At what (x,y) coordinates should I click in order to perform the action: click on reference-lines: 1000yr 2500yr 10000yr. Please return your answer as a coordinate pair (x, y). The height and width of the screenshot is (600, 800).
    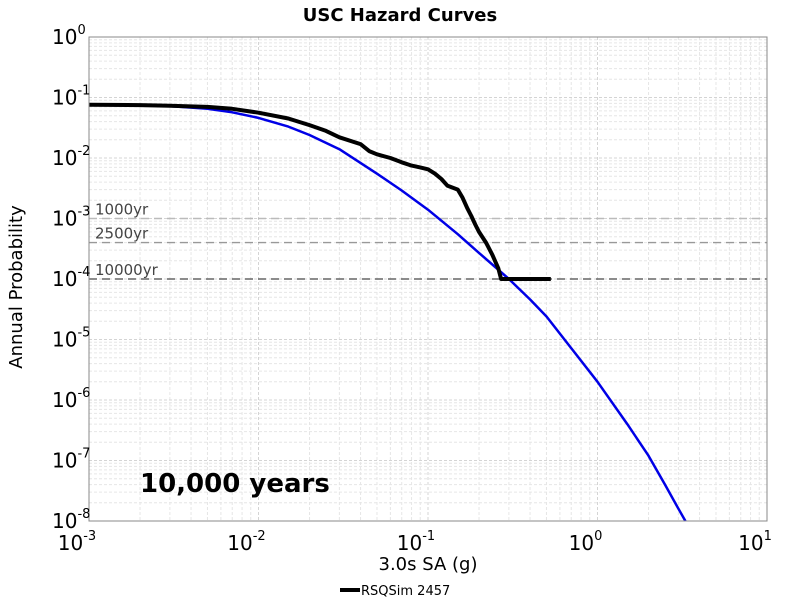
    Looking at the image, I should click on (428, 240).